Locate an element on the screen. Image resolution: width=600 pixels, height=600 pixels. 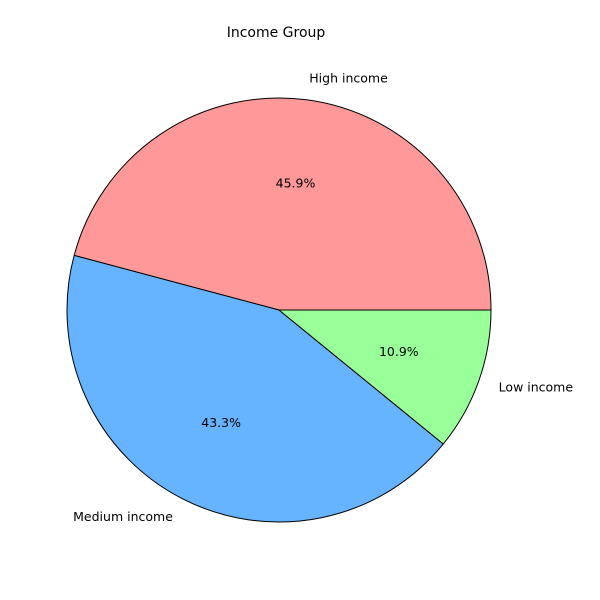
slice-label-high-income: High income is located at coordinates (348, 77).